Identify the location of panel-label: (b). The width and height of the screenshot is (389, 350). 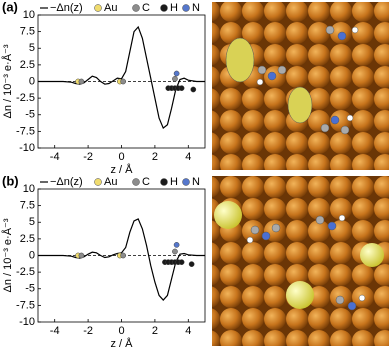
(10, 180).